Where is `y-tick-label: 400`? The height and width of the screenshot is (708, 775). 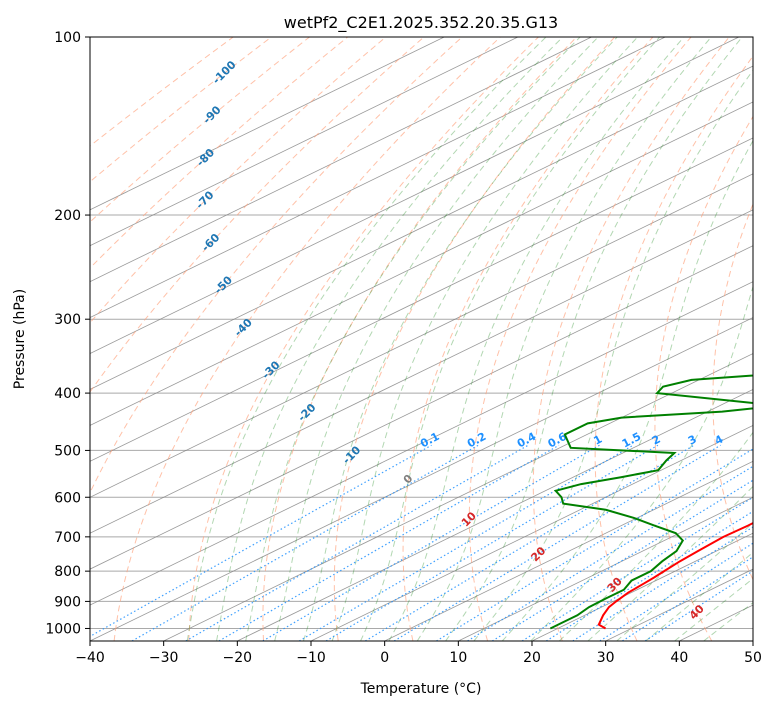 y-tick-label: 400 is located at coordinates (67, 394).